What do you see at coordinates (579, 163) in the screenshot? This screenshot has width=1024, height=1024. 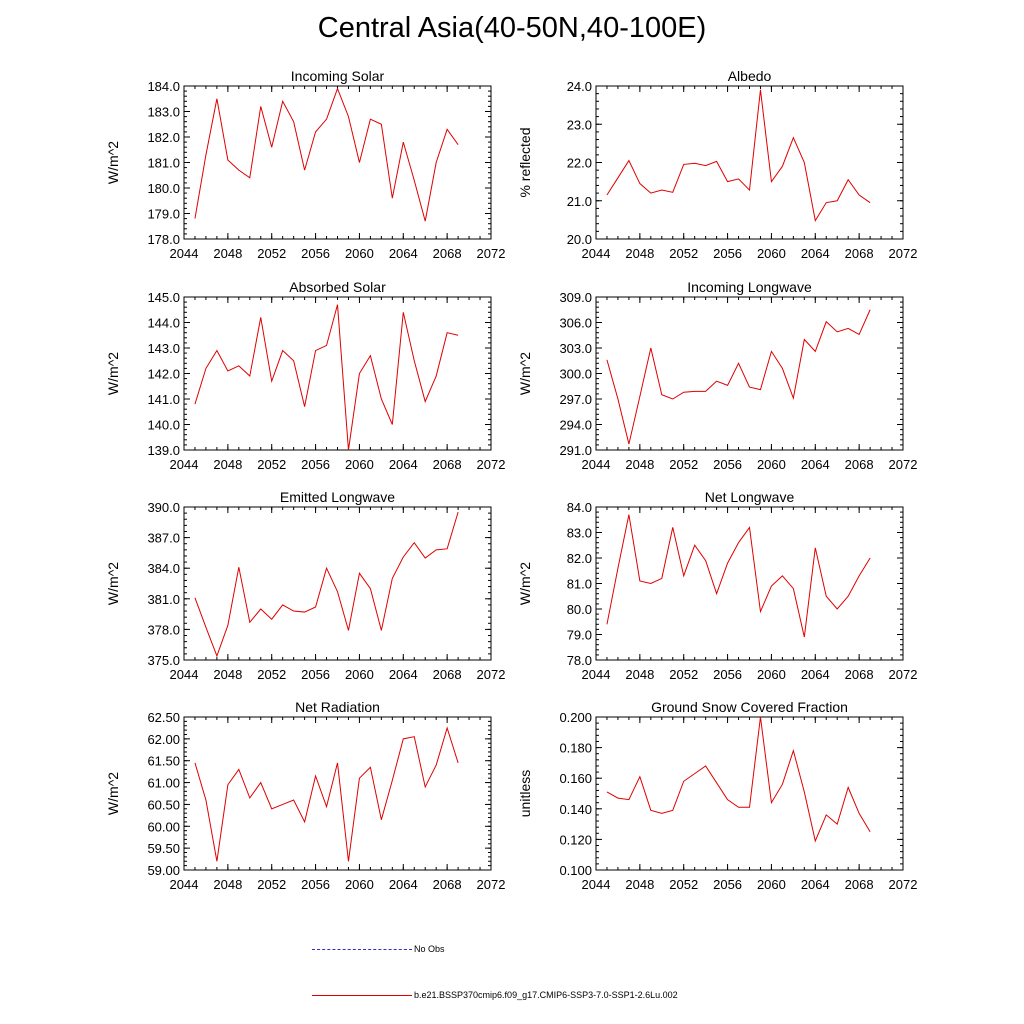 I see `y-tick-label: 22.0` at bounding box center [579, 163].